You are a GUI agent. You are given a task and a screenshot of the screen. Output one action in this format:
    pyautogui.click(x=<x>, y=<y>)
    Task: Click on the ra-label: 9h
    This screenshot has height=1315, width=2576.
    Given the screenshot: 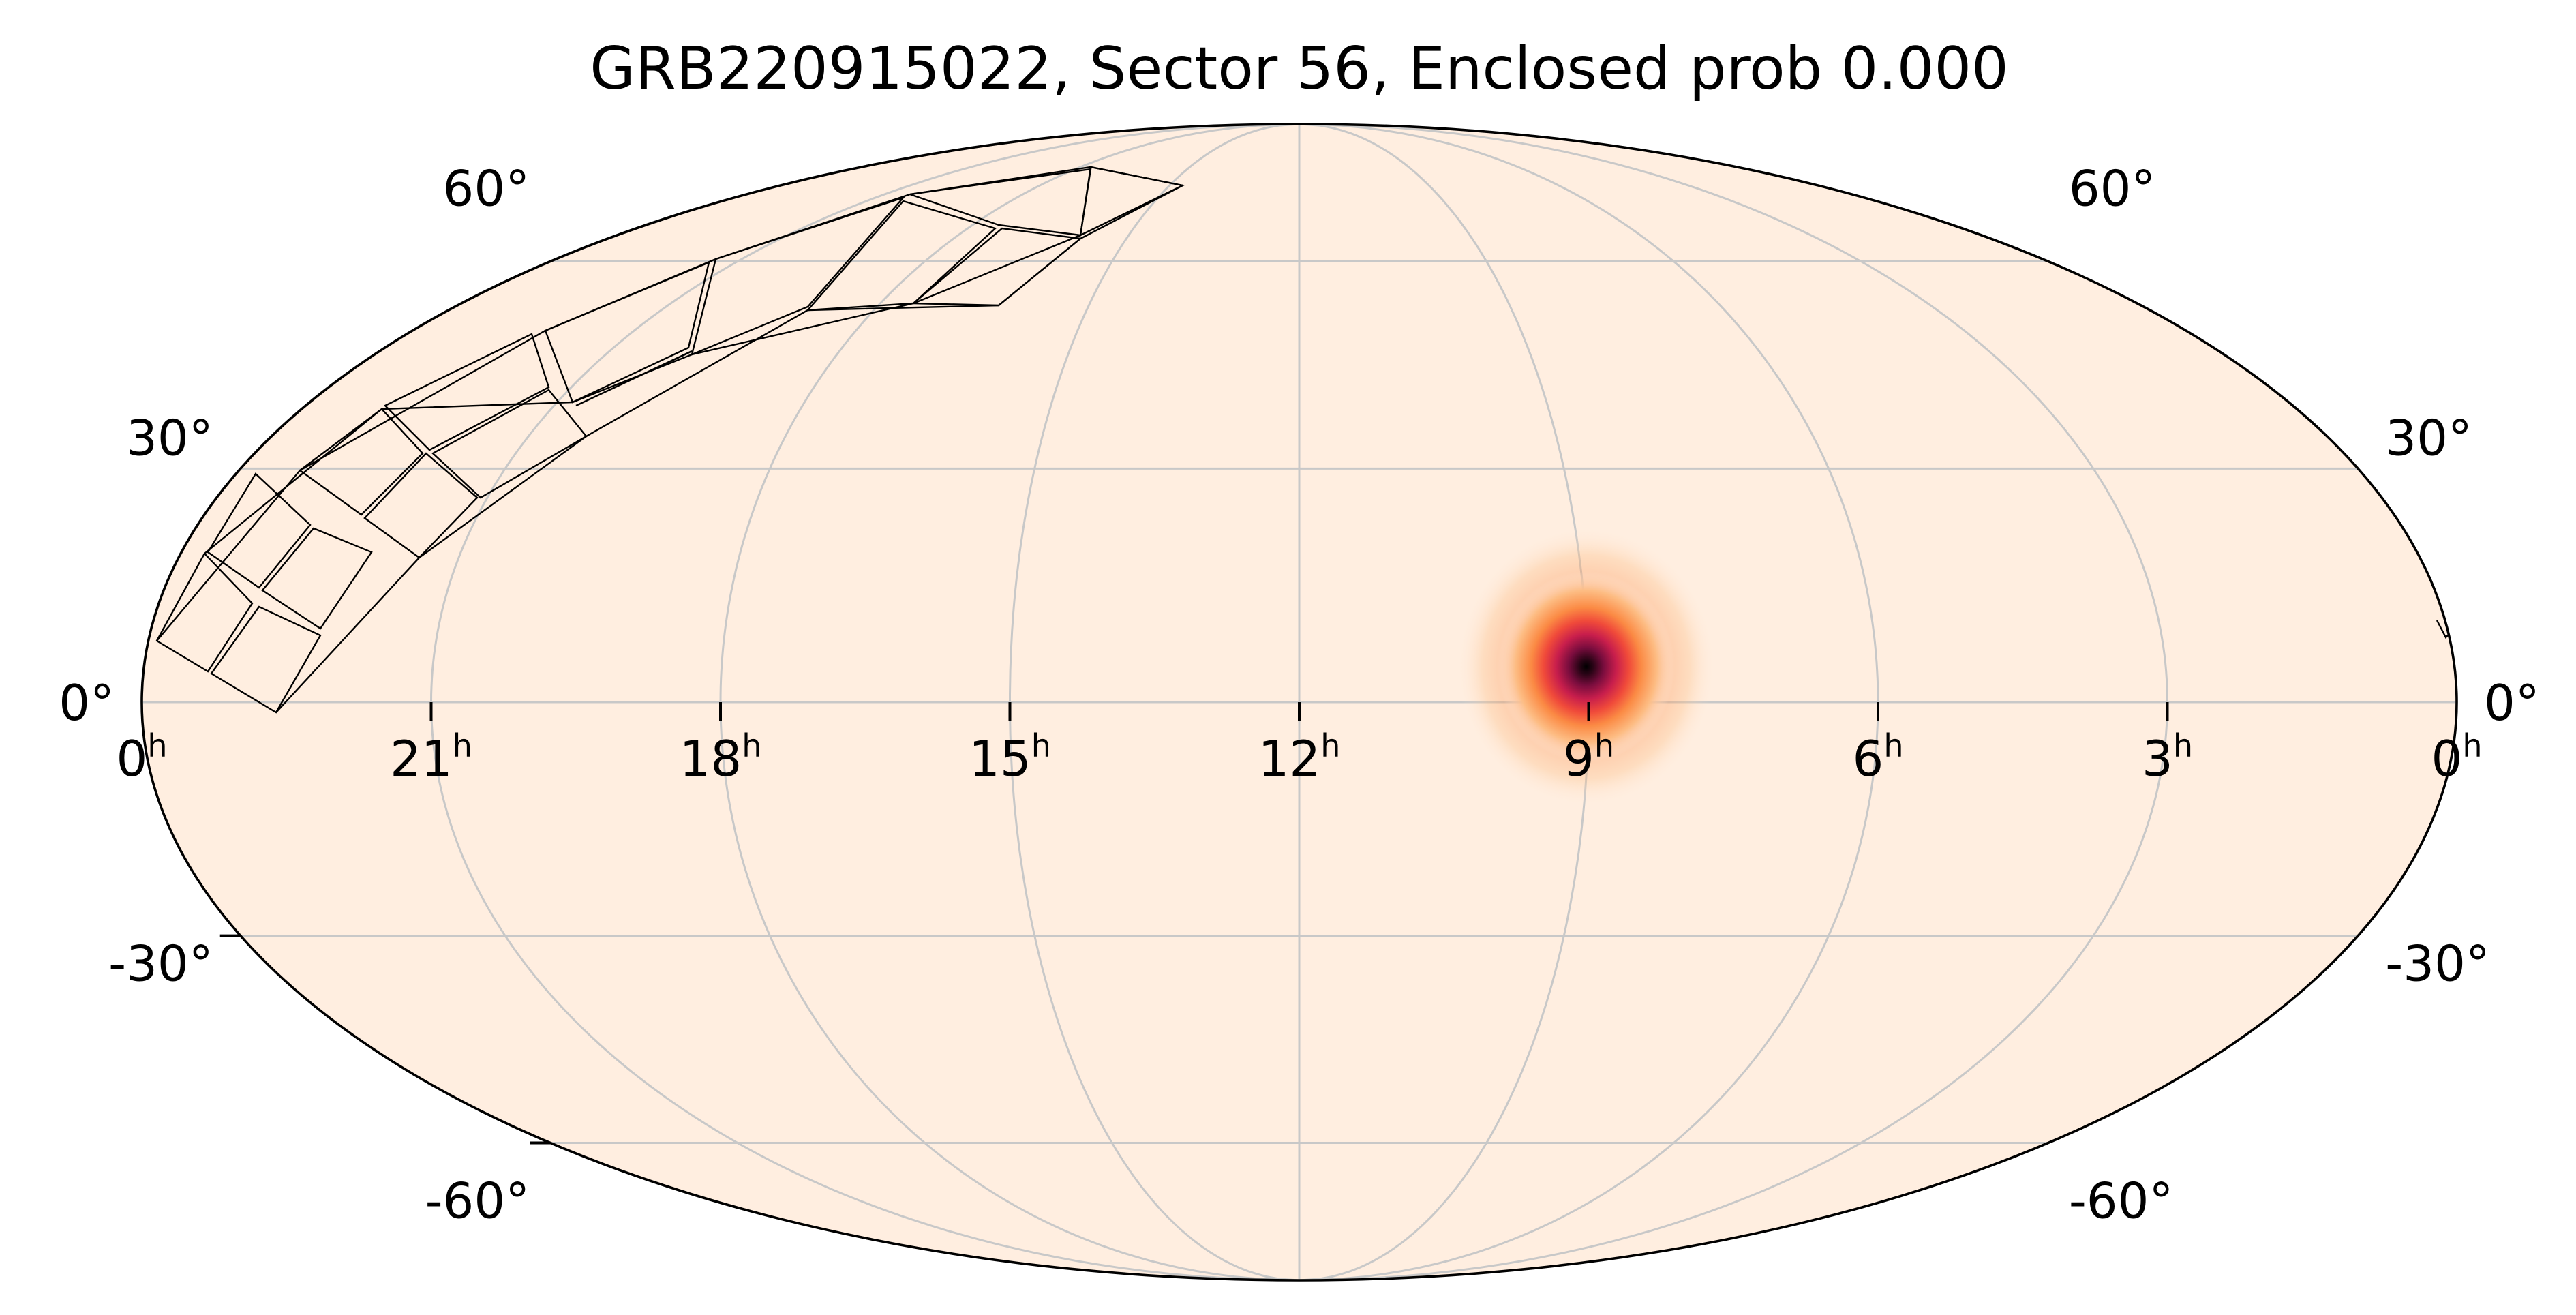 What is the action you would take?
    pyautogui.click(x=1589, y=757)
    